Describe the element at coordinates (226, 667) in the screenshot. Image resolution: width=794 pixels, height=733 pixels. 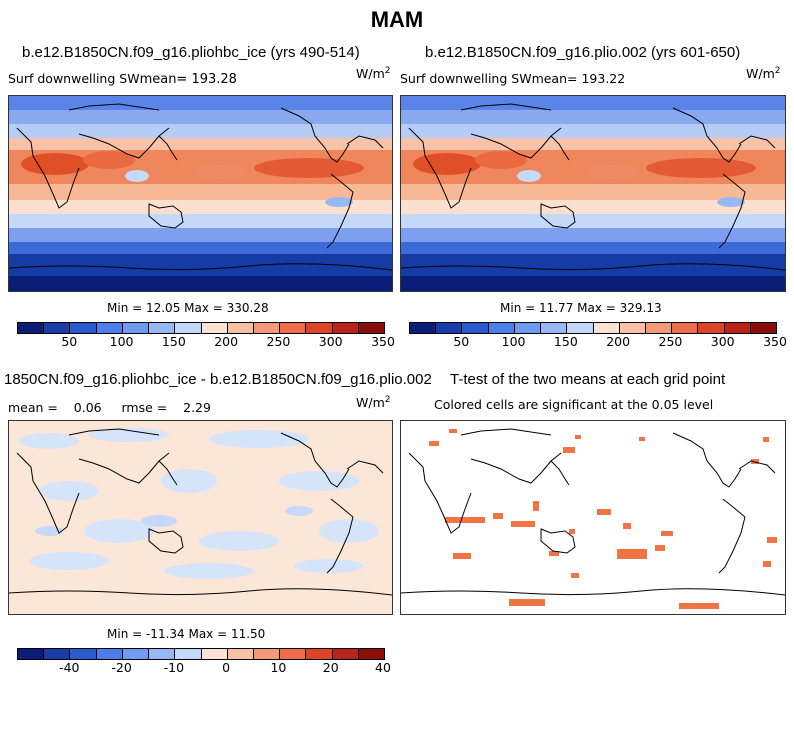
I see `colorbar-tick-label: 0` at that location.